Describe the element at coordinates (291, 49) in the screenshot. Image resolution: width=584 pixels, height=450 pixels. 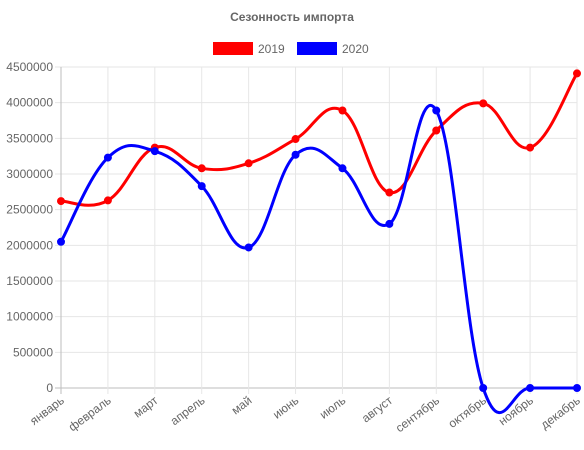
I see `legend: 2019 2020` at that location.